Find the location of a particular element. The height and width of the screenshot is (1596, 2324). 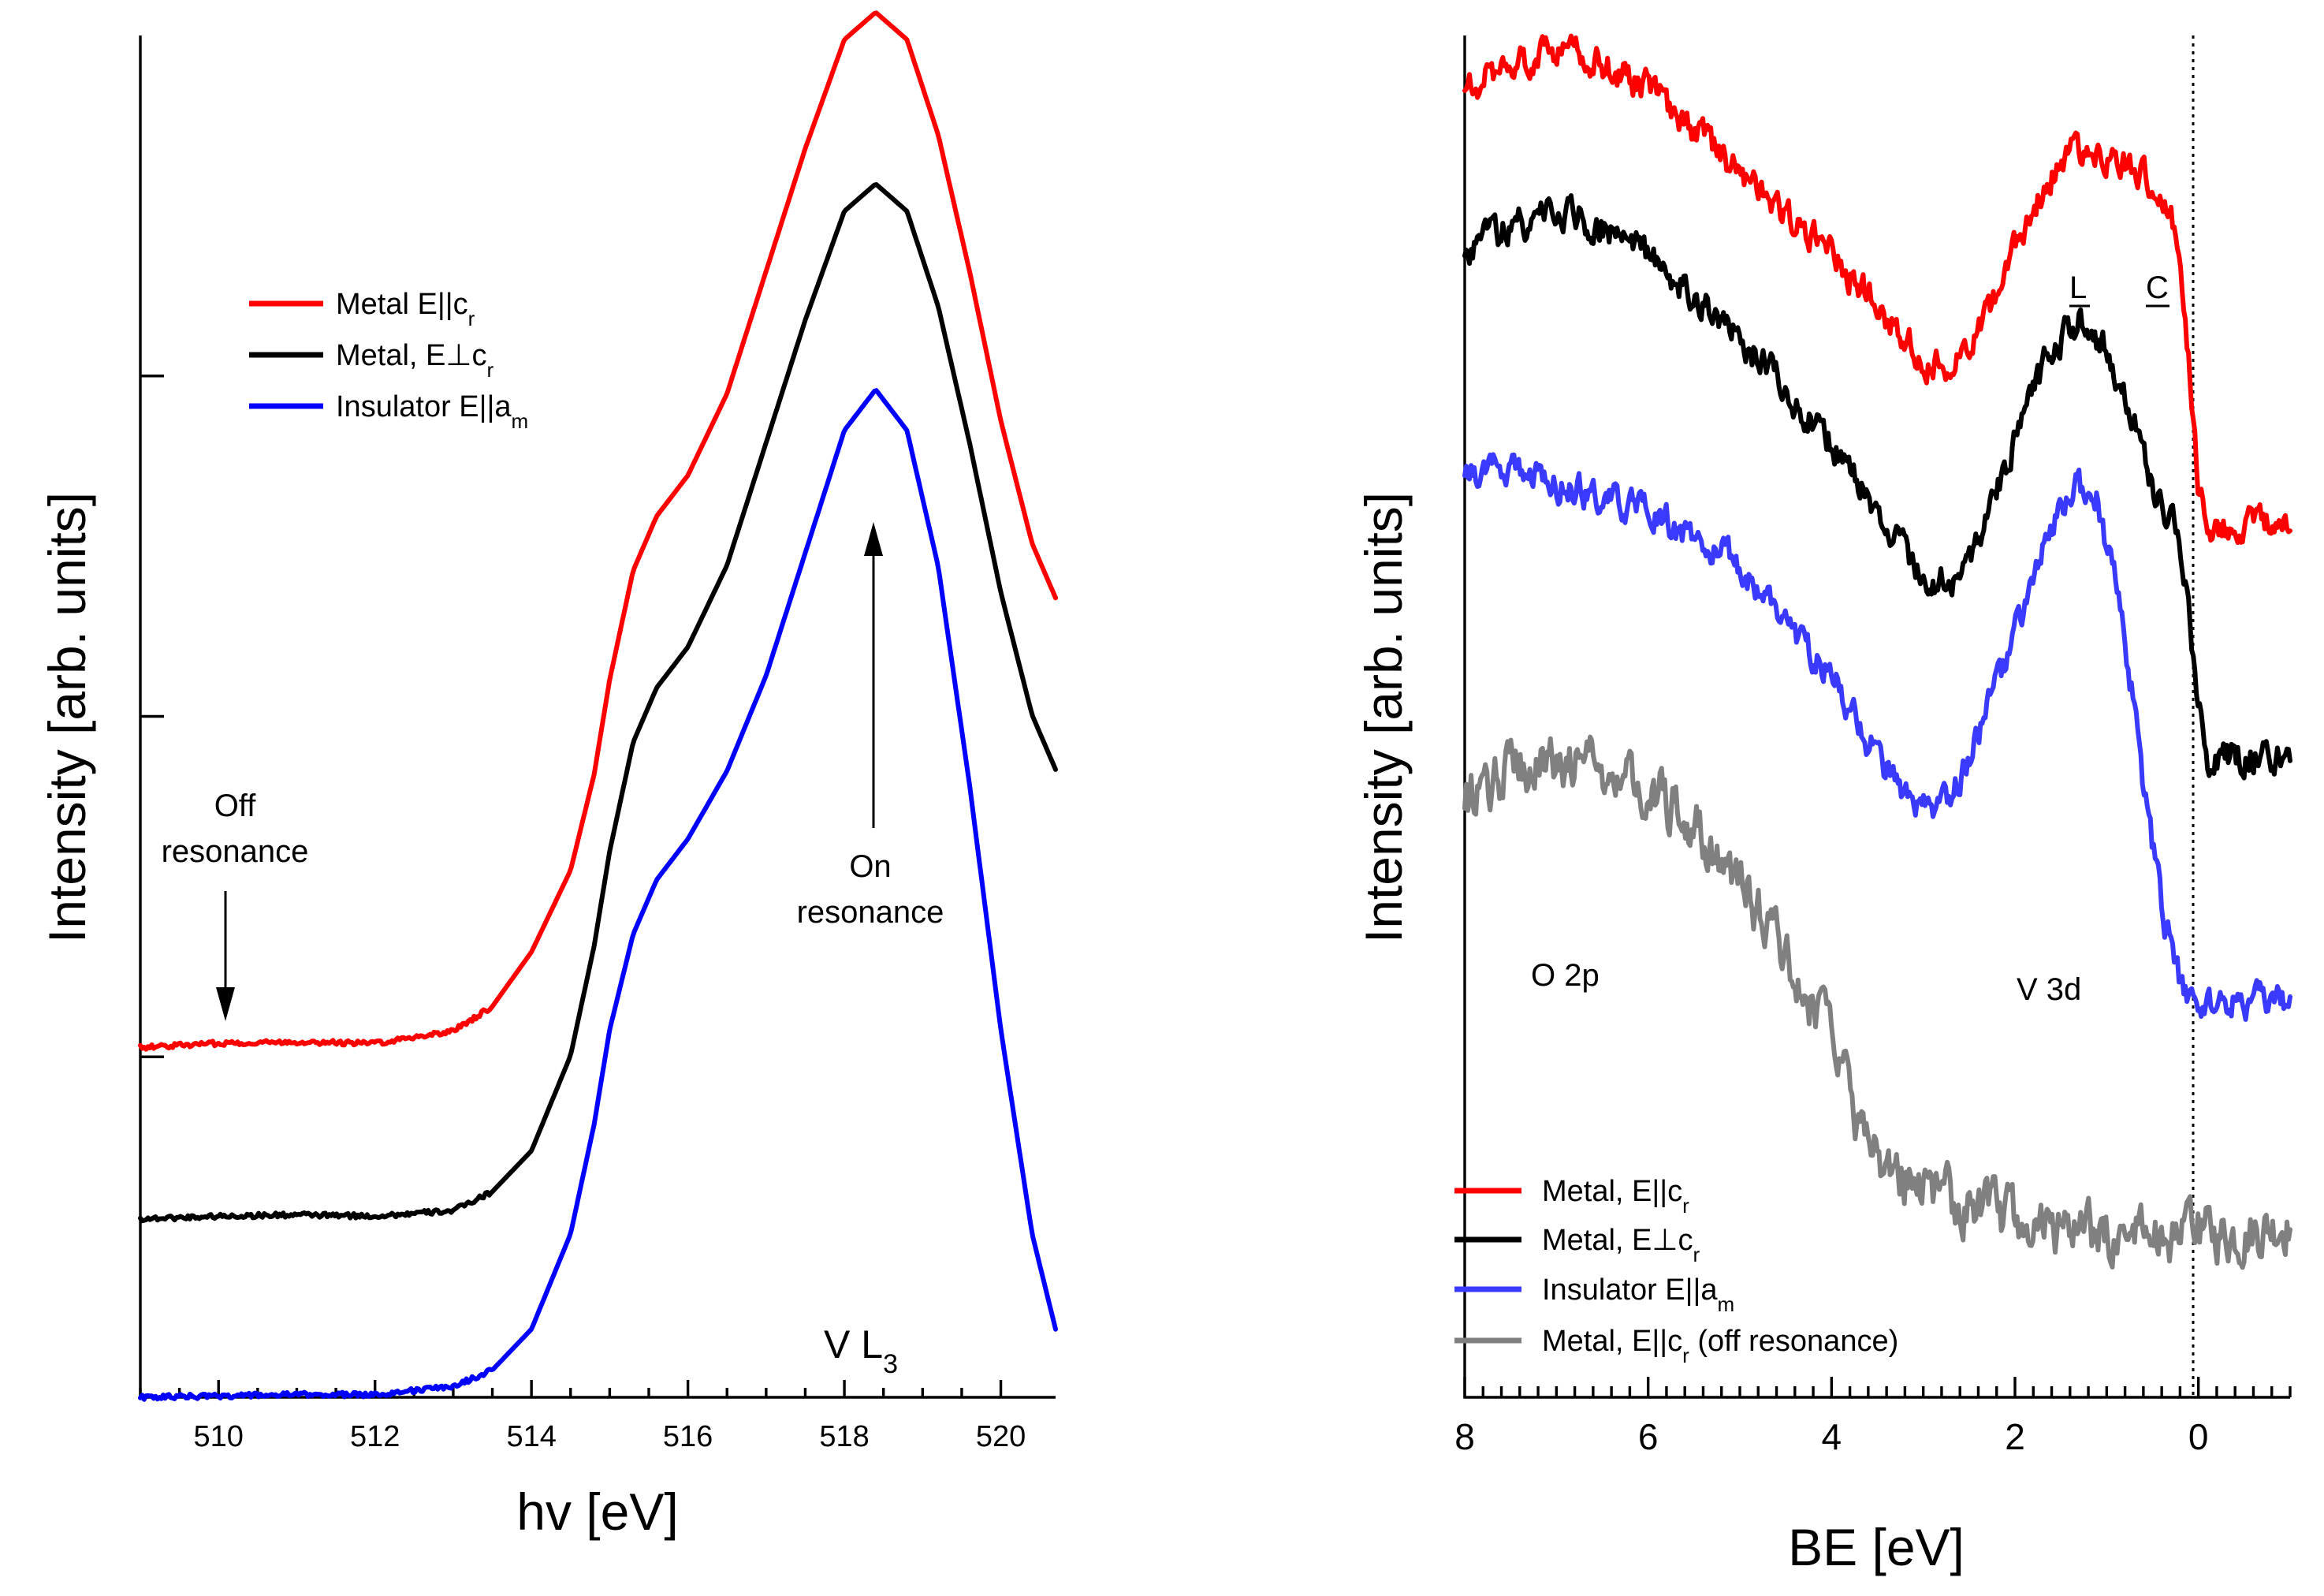

v3d-label: V 3d is located at coordinates (2049, 989).